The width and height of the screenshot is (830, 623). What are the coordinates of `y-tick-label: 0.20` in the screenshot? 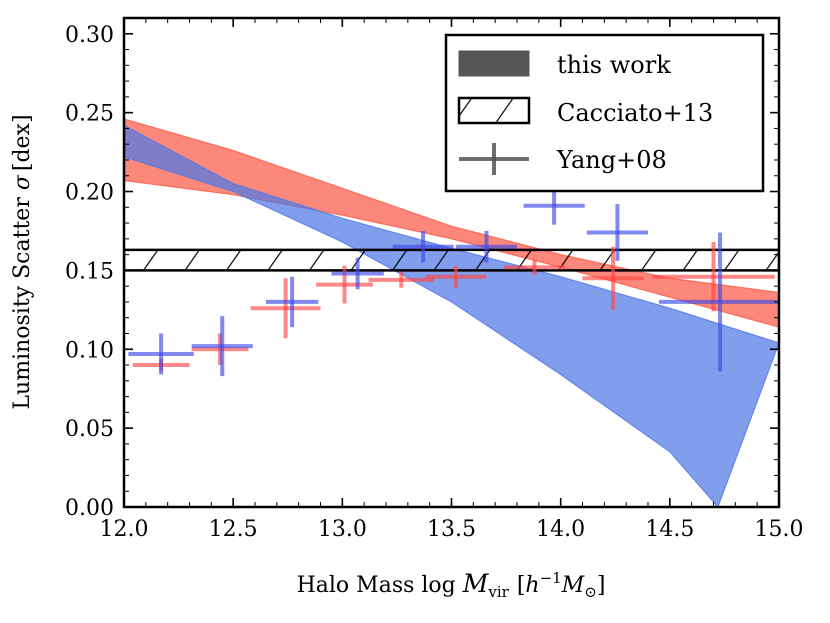 It's located at (89, 193).